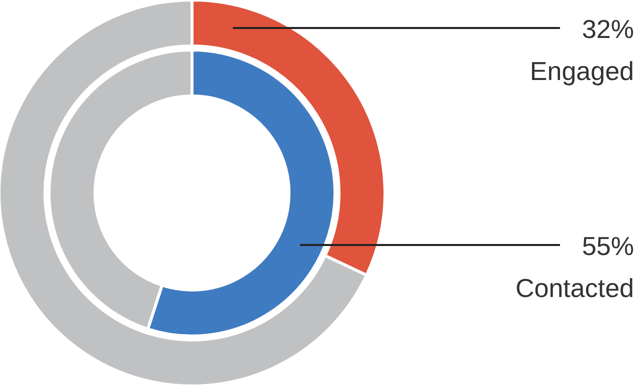  Describe the element at coordinates (608, 29) in the screenshot. I see `data-label: 32%` at that location.